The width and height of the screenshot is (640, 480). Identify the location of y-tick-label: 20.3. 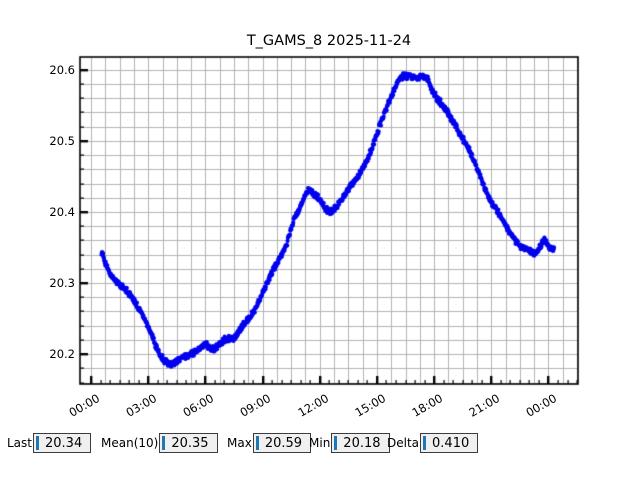
(62, 283).